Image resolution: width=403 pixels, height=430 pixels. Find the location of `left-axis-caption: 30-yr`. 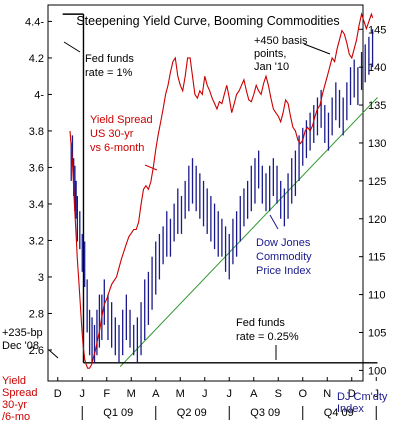

left-axis-caption: 30-yr is located at coordinates (14, 405).